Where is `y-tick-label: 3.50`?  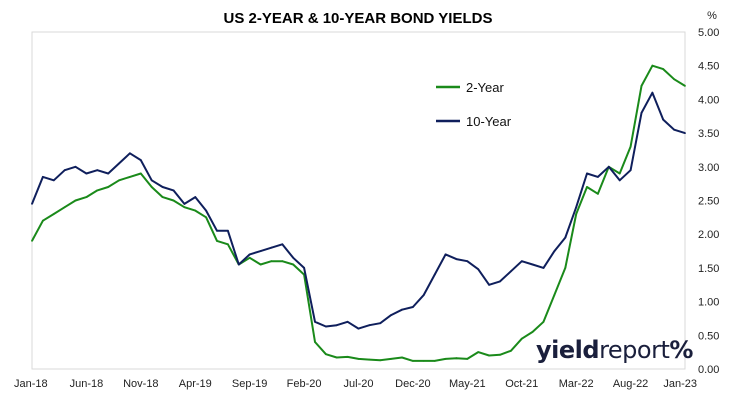
y-tick-label: 3.50 is located at coordinates (708, 134).